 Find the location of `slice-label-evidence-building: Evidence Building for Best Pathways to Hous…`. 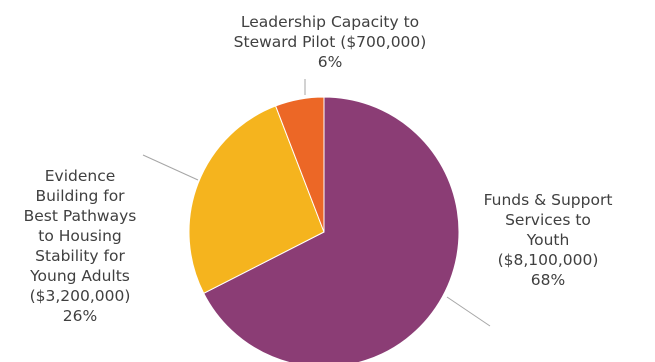

slice-label-evidence-building: Evidence Building for Best Pathways to Hous… is located at coordinates (80, 246).